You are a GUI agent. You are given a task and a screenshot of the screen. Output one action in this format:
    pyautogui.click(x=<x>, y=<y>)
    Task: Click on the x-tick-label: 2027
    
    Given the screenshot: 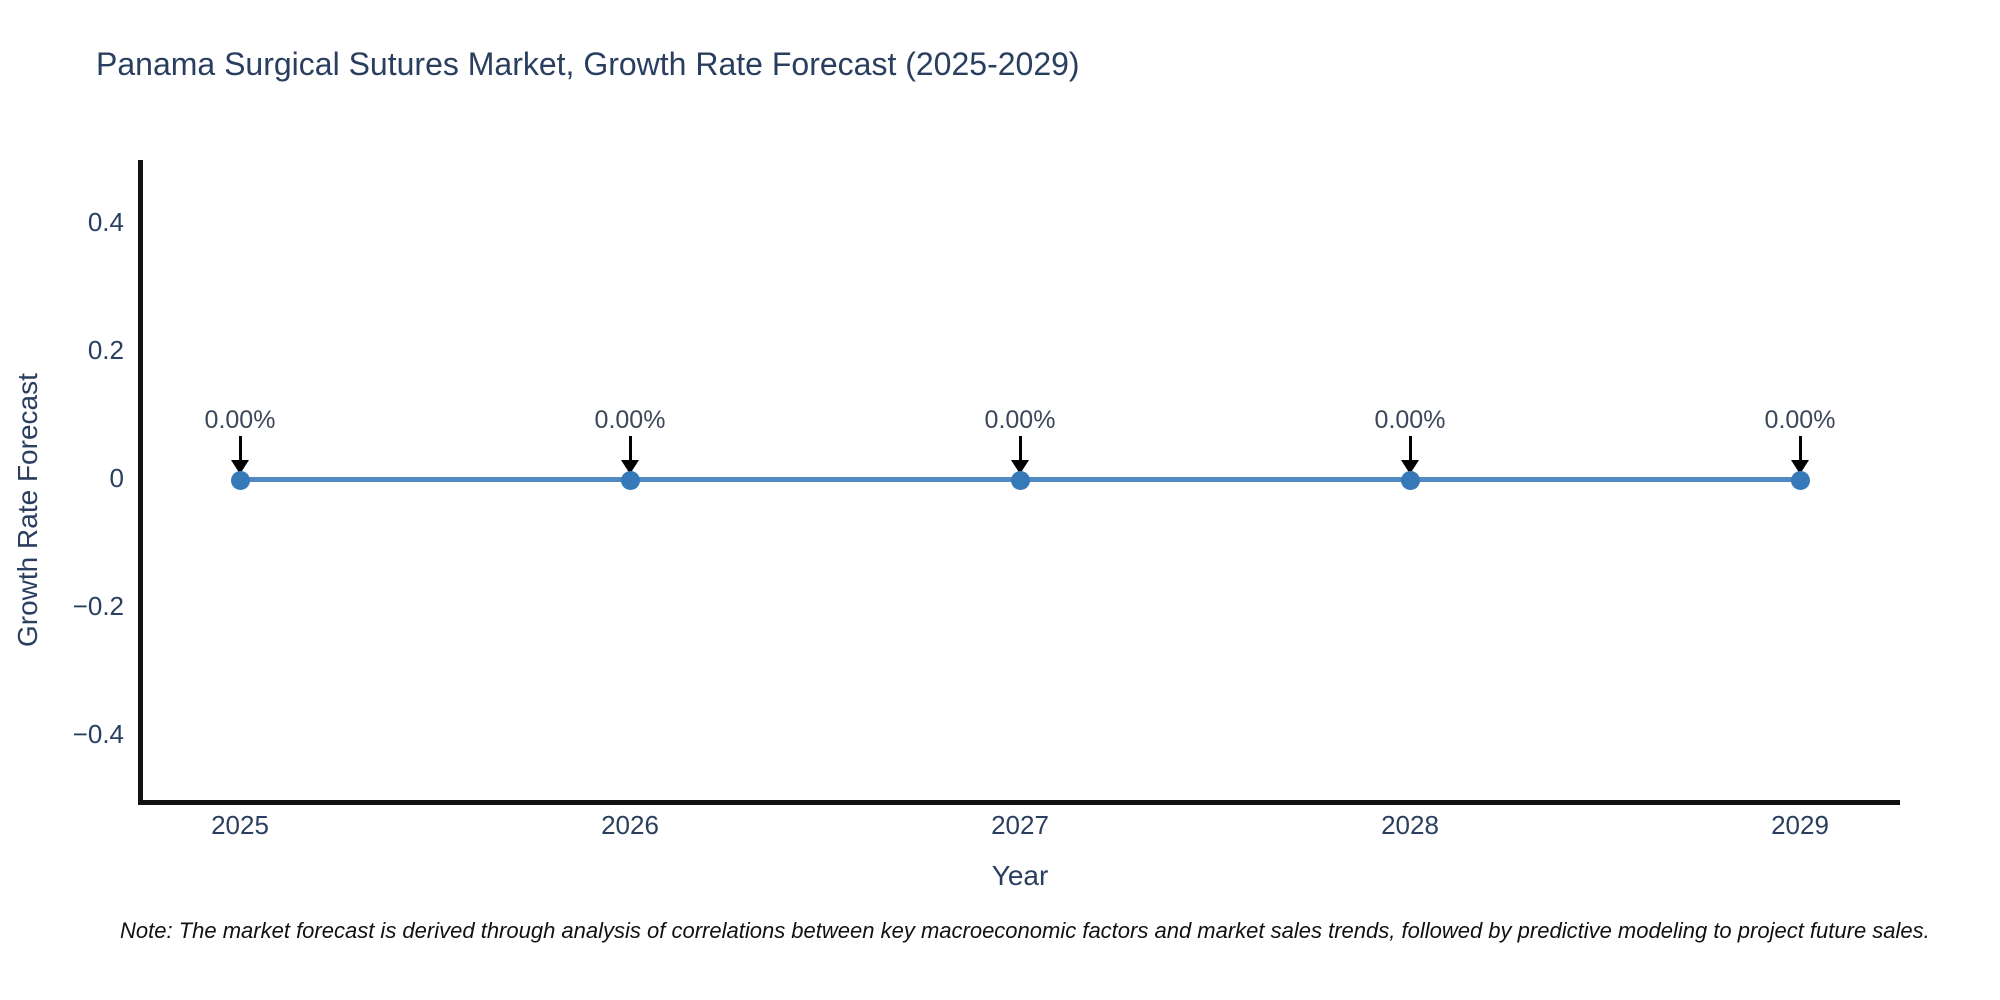 What is the action you would take?
    pyautogui.click(x=1020, y=825)
    